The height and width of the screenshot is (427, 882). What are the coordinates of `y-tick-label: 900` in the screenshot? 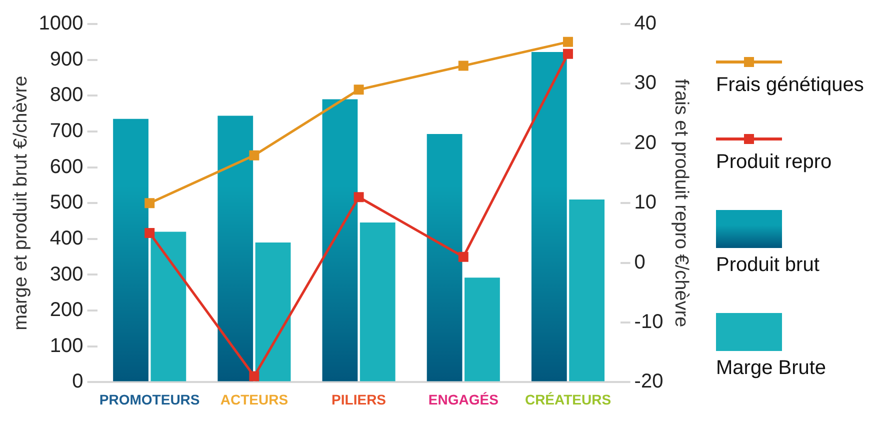 It's located at (67, 59).